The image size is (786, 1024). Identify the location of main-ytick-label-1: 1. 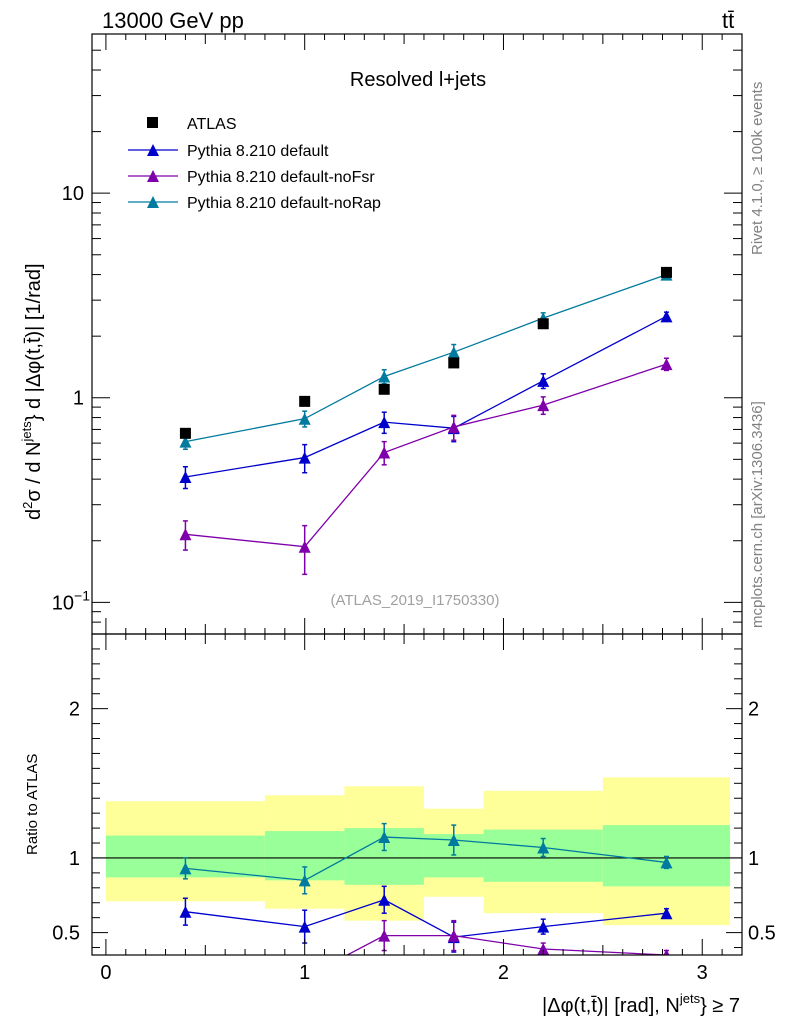
(78, 399).